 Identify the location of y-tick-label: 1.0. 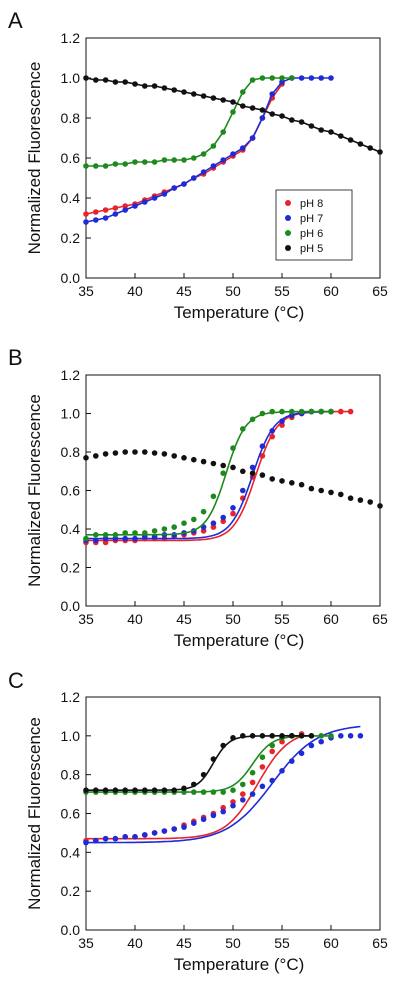
(71, 414).